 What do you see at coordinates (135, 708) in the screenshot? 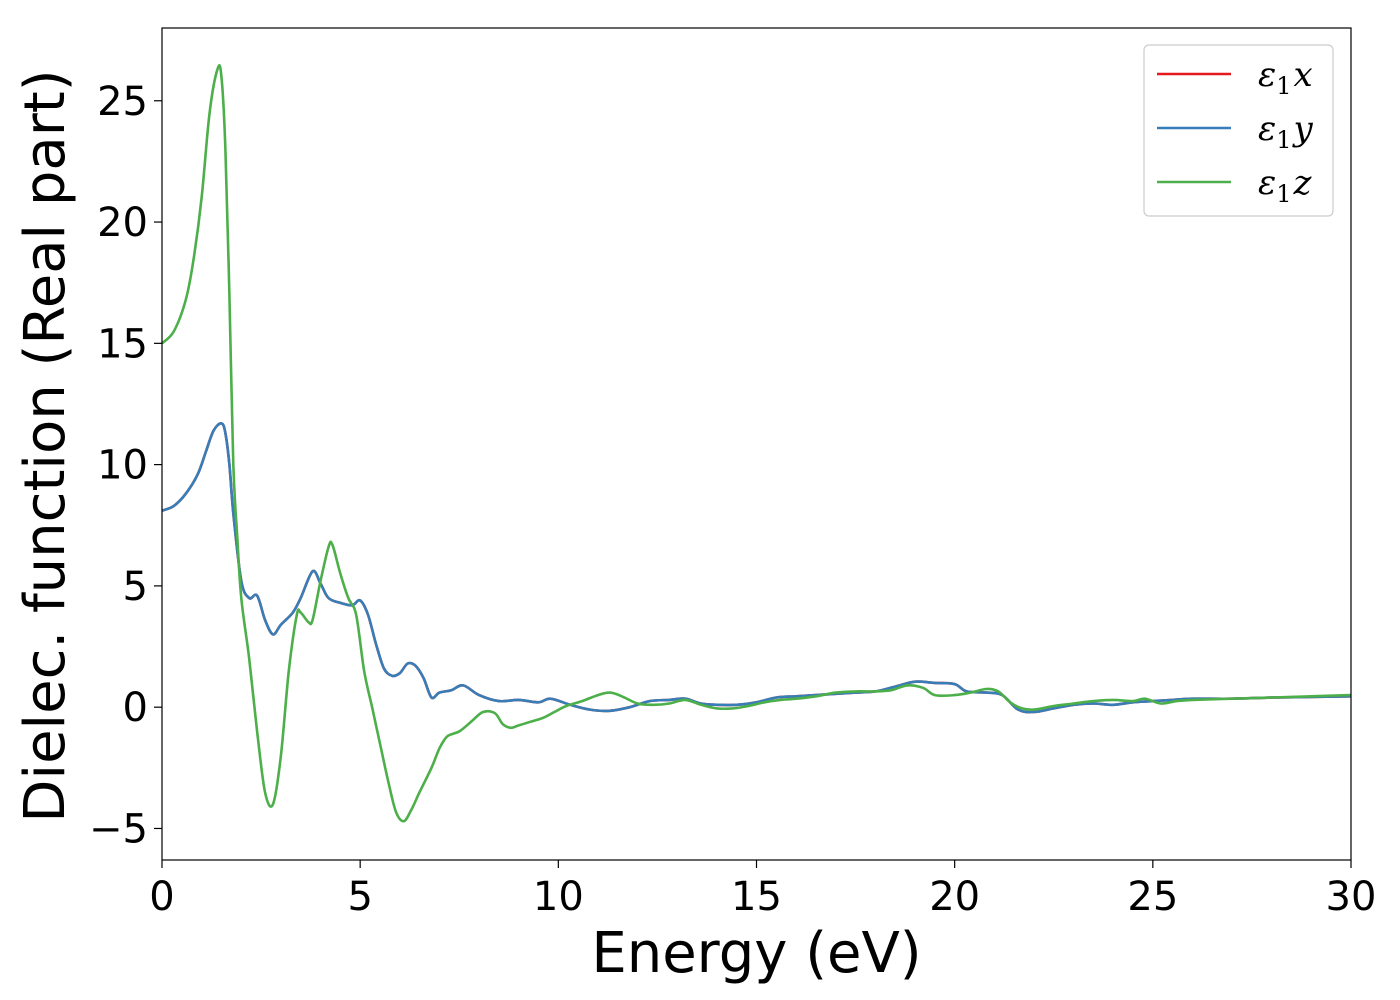
I see `y-tick-label: 0` at bounding box center [135, 708].